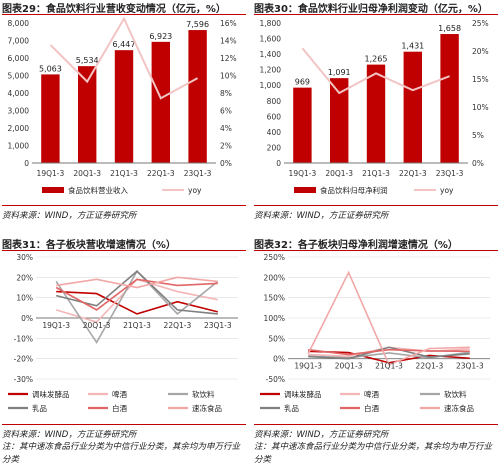 The width and height of the screenshot is (500, 471). I want to click on legend-label: 速冻食品, so click(207, 408).